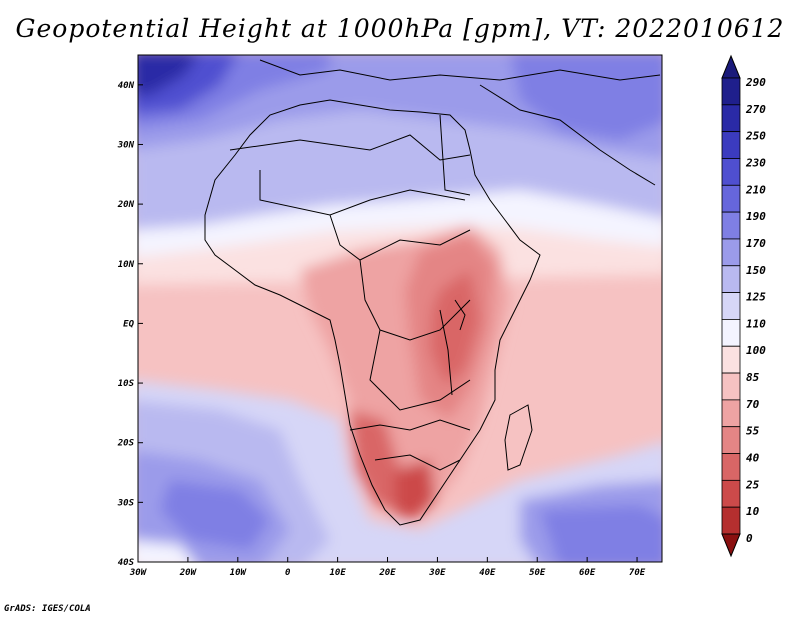 The width and height of the screenshot is (800, 618). What do you see at coordinates (126, 384) in the screenshot?
I see `lat-tick-label: 10S` at bounding box center [126, 384].